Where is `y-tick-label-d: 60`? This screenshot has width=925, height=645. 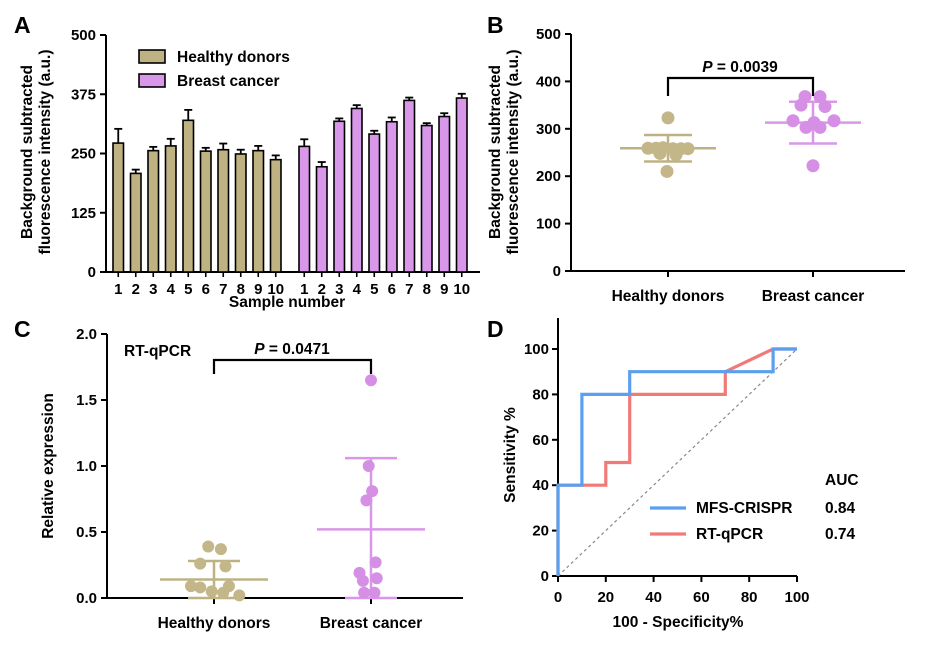
y-tick-label-d: 60 is located at coordinates (540, 440).